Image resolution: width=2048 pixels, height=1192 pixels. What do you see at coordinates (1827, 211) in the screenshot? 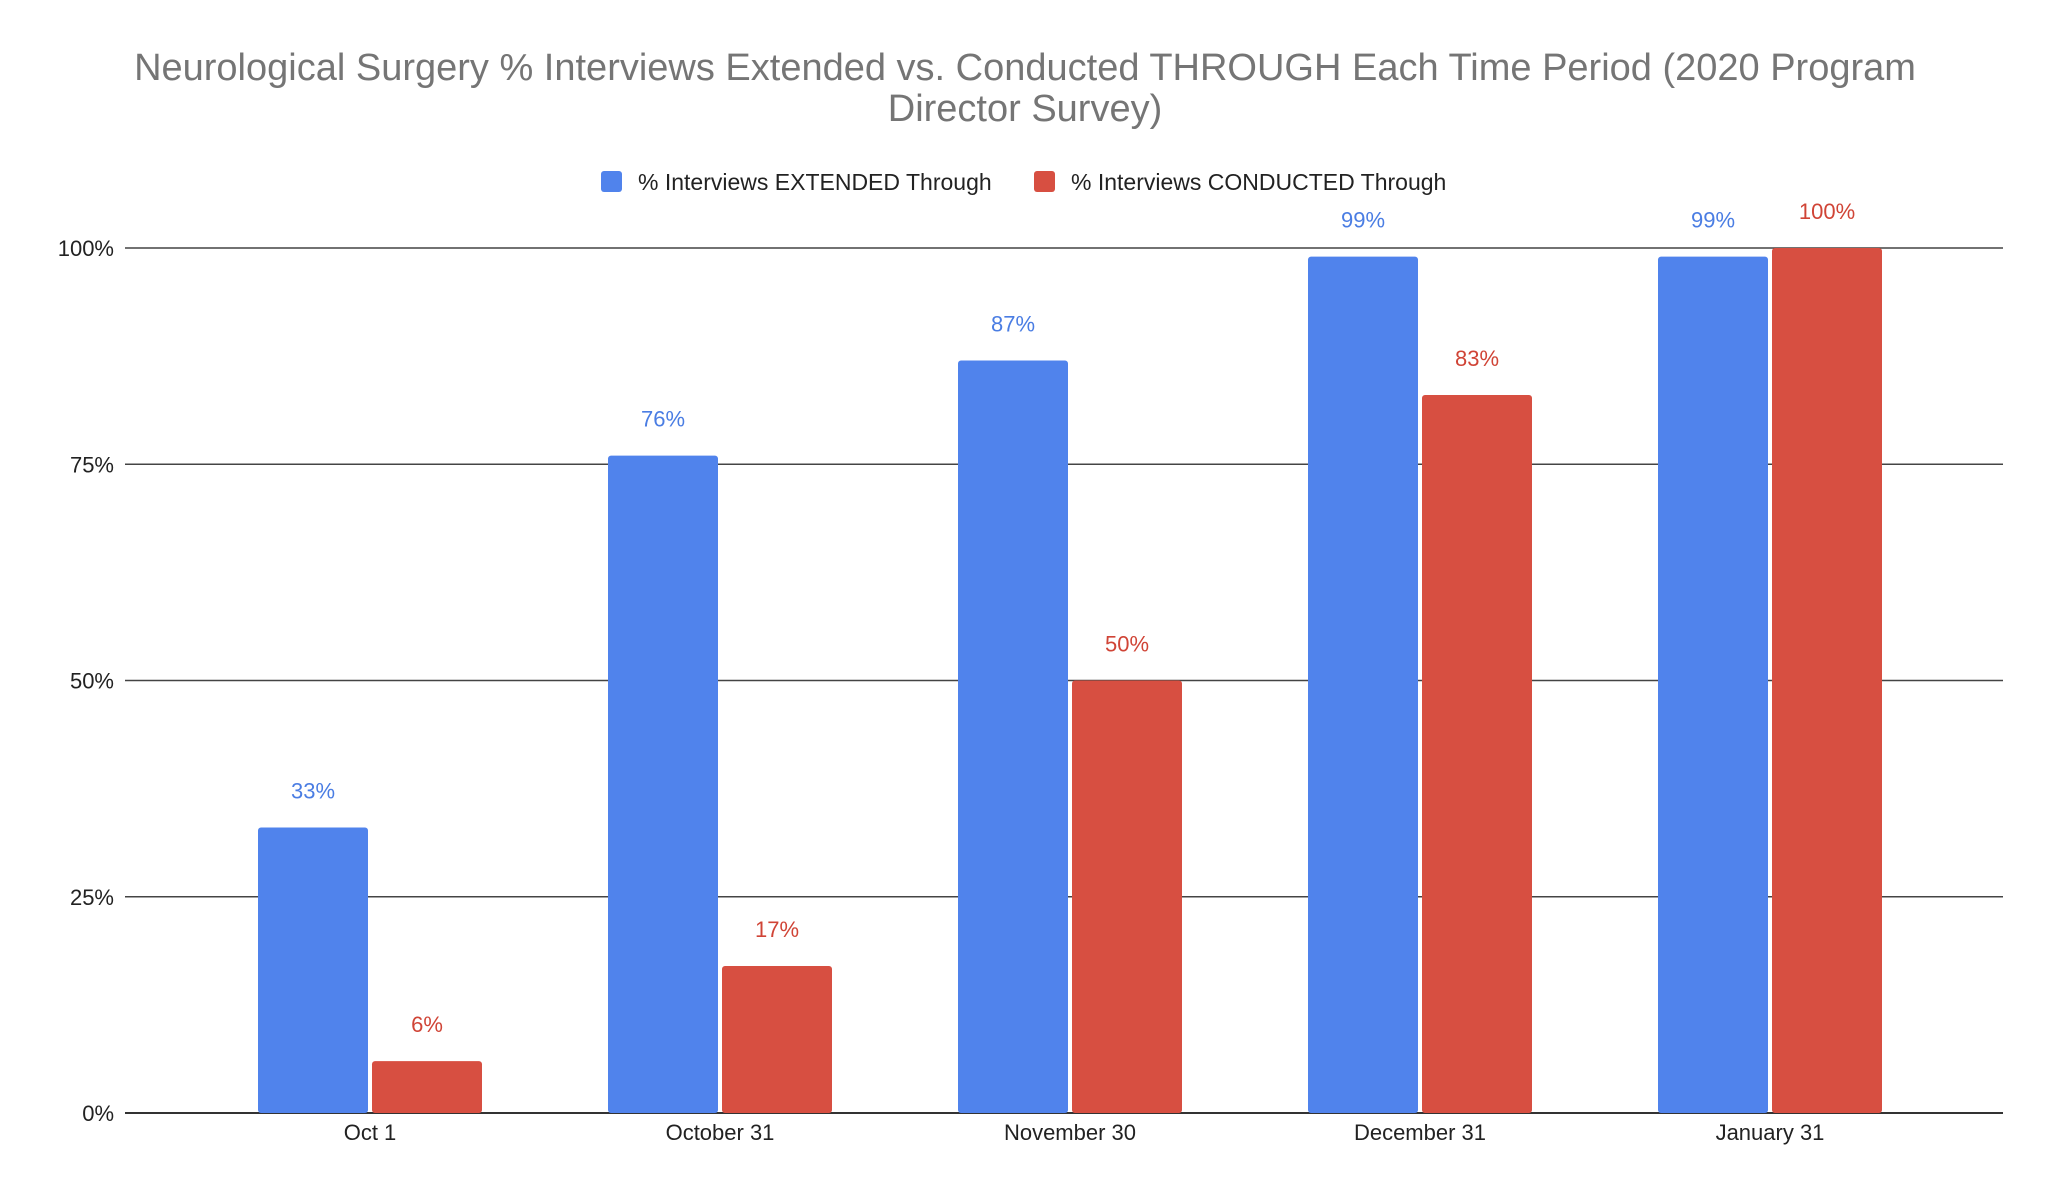
I see `data-label-conducted-4: 100%` at bounding box center [1827, 211].